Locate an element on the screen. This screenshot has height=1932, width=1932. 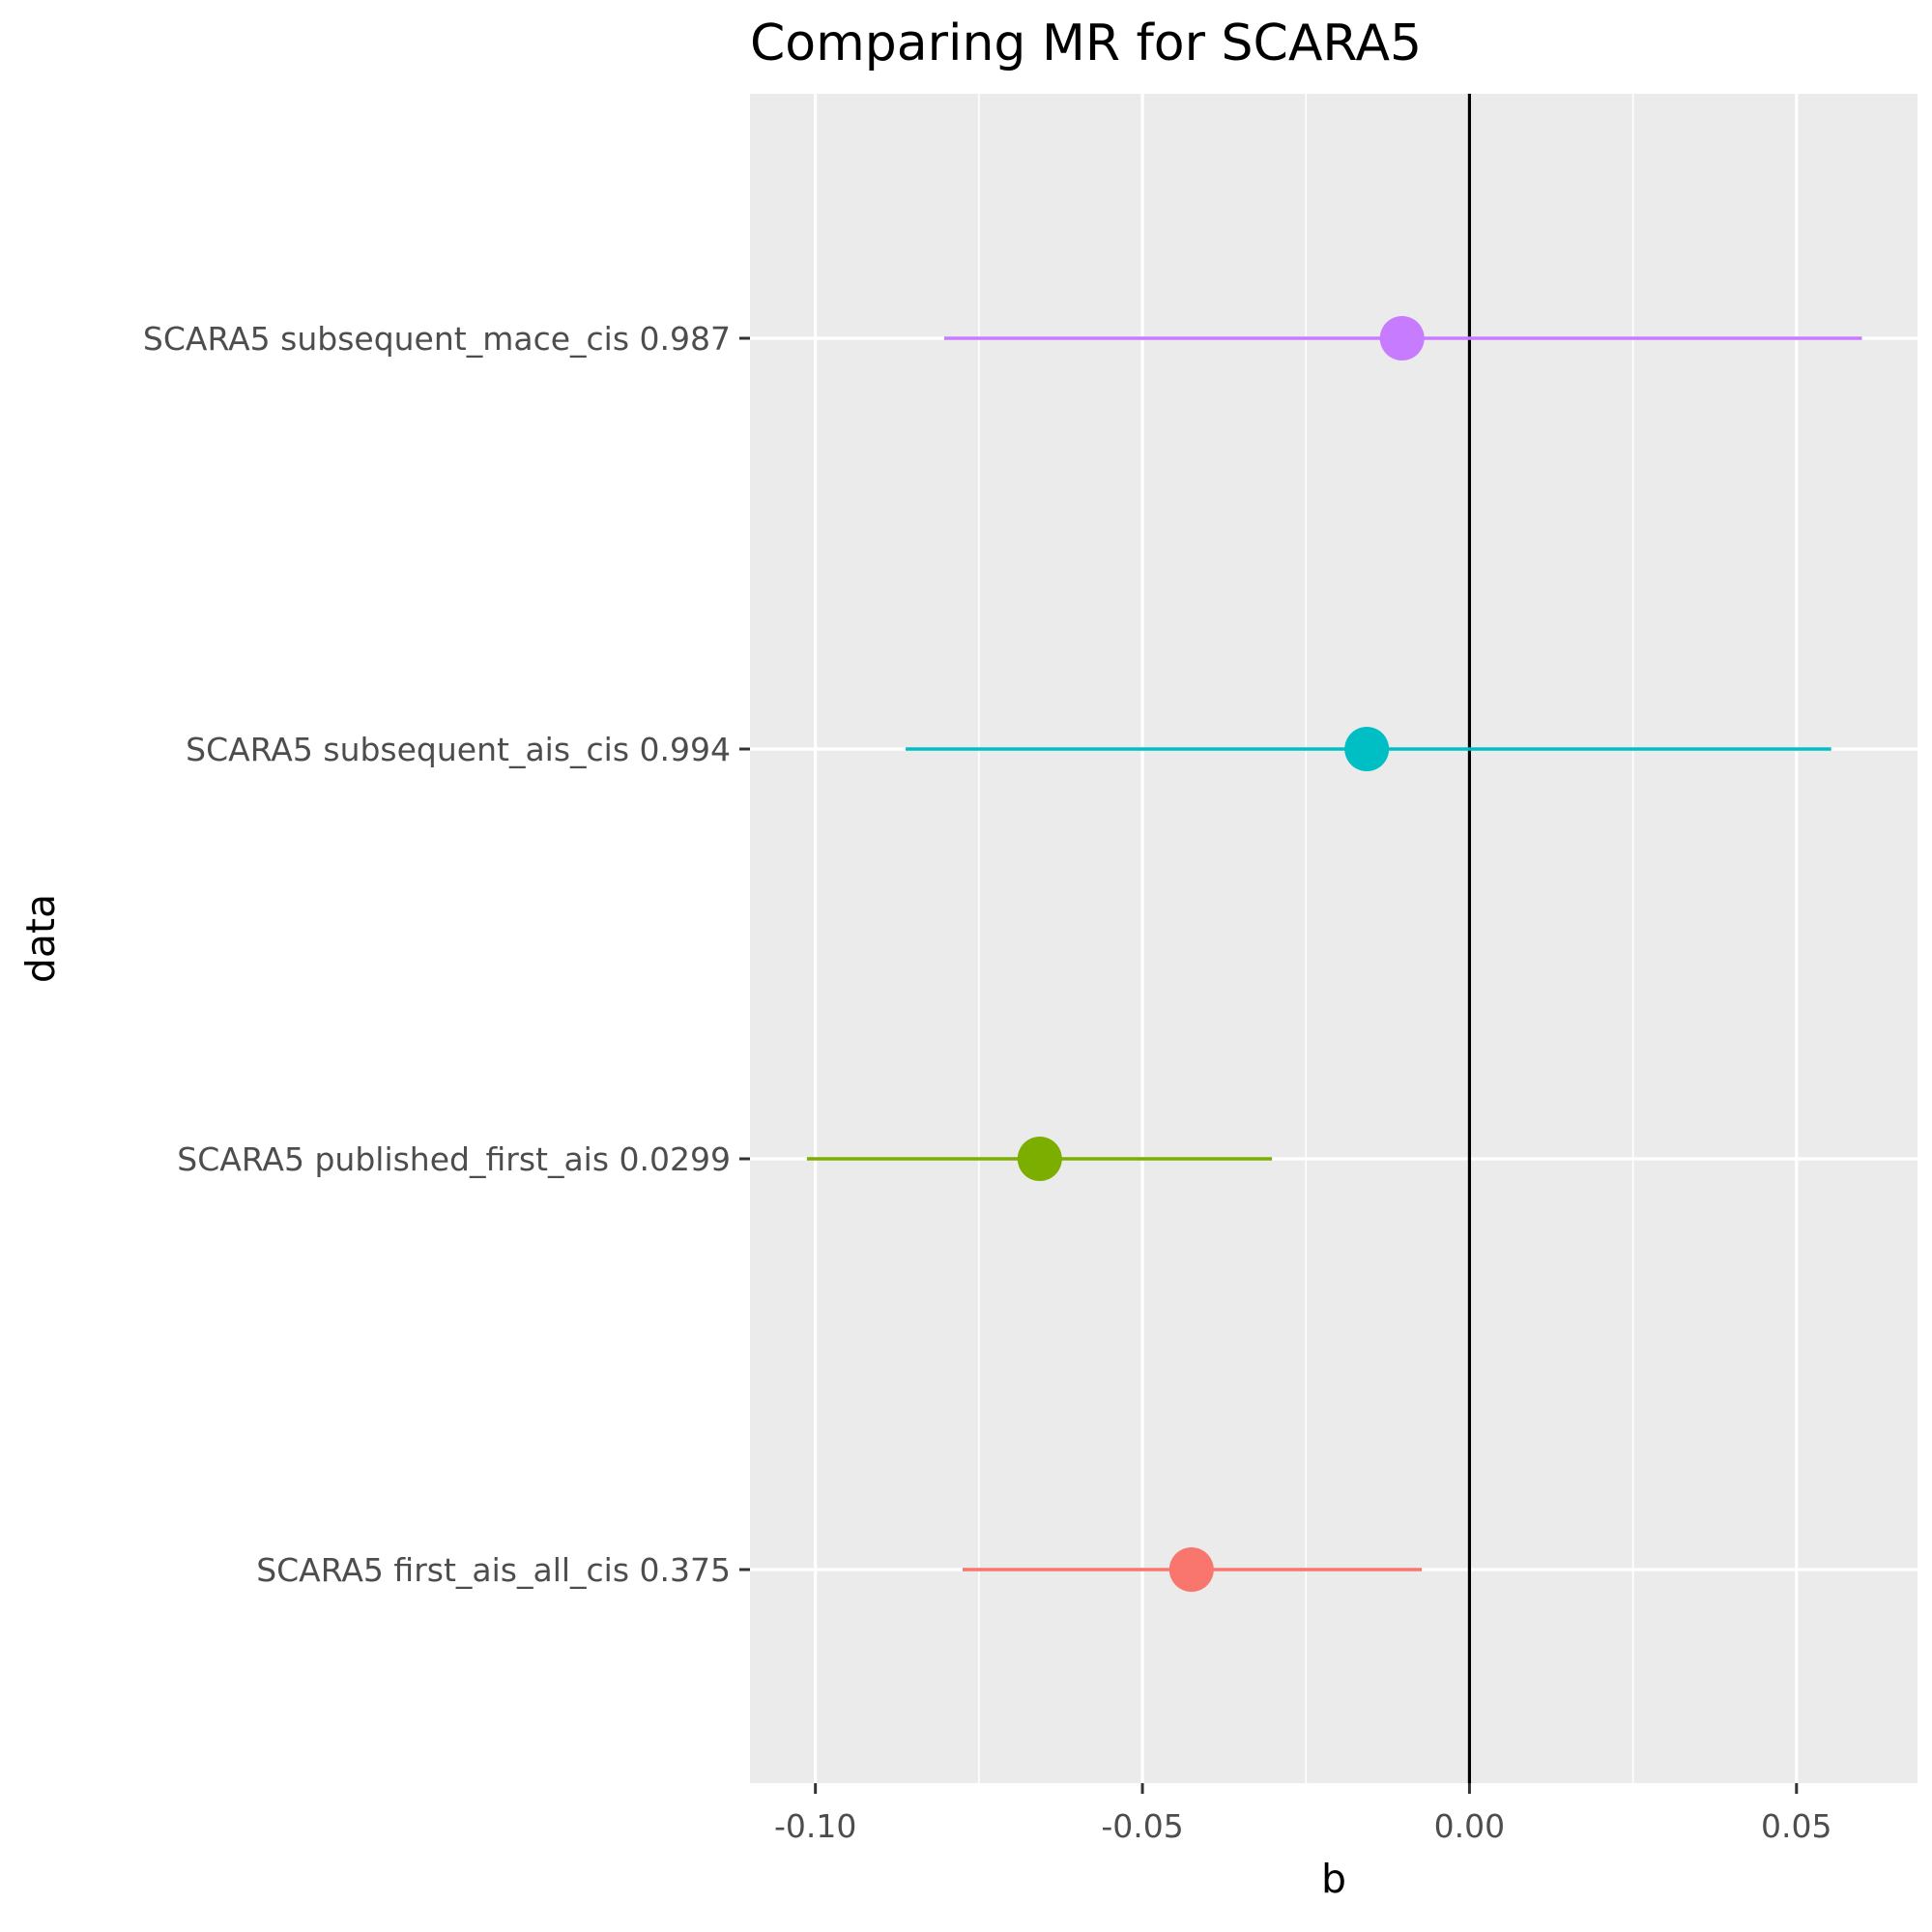
x-tick-label: -0.05 is located at coordinates (1142, 1826).